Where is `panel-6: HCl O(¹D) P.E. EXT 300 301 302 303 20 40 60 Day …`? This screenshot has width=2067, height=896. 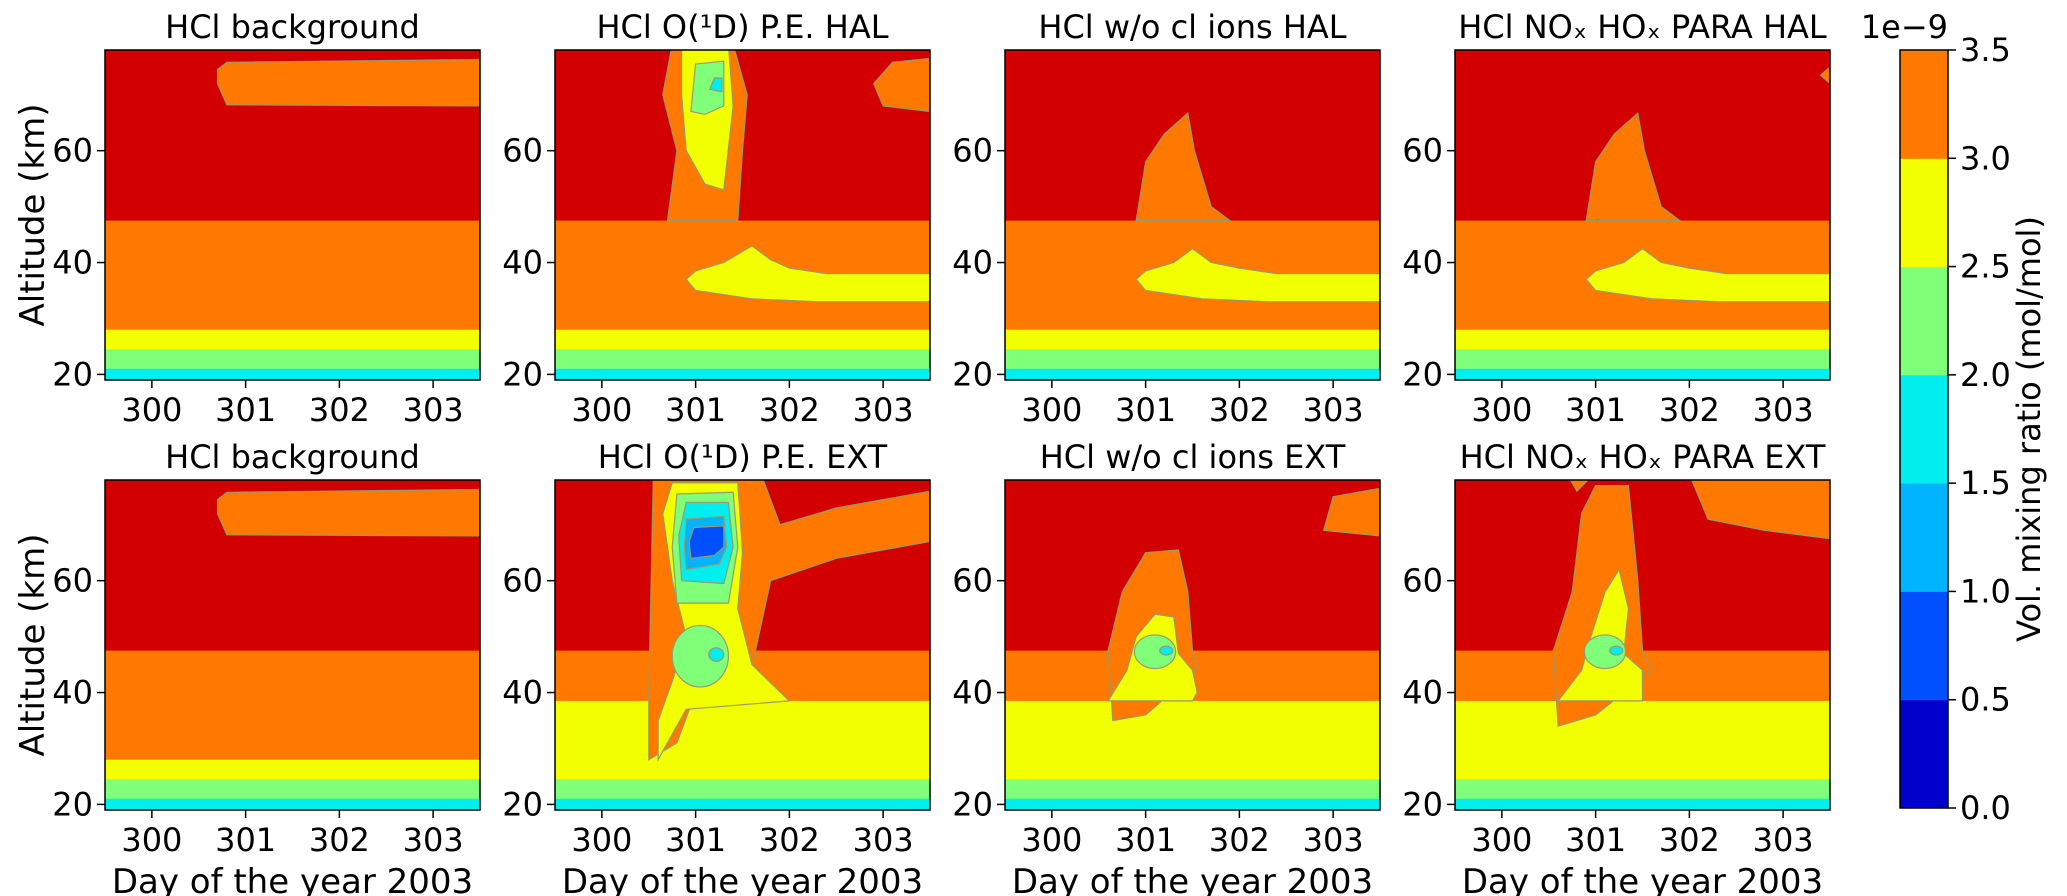 panel-6: HCl O(¹D) P.E. EXT 300 301 302 303 20 40 60 Day … is located at coordinates (716, 667).